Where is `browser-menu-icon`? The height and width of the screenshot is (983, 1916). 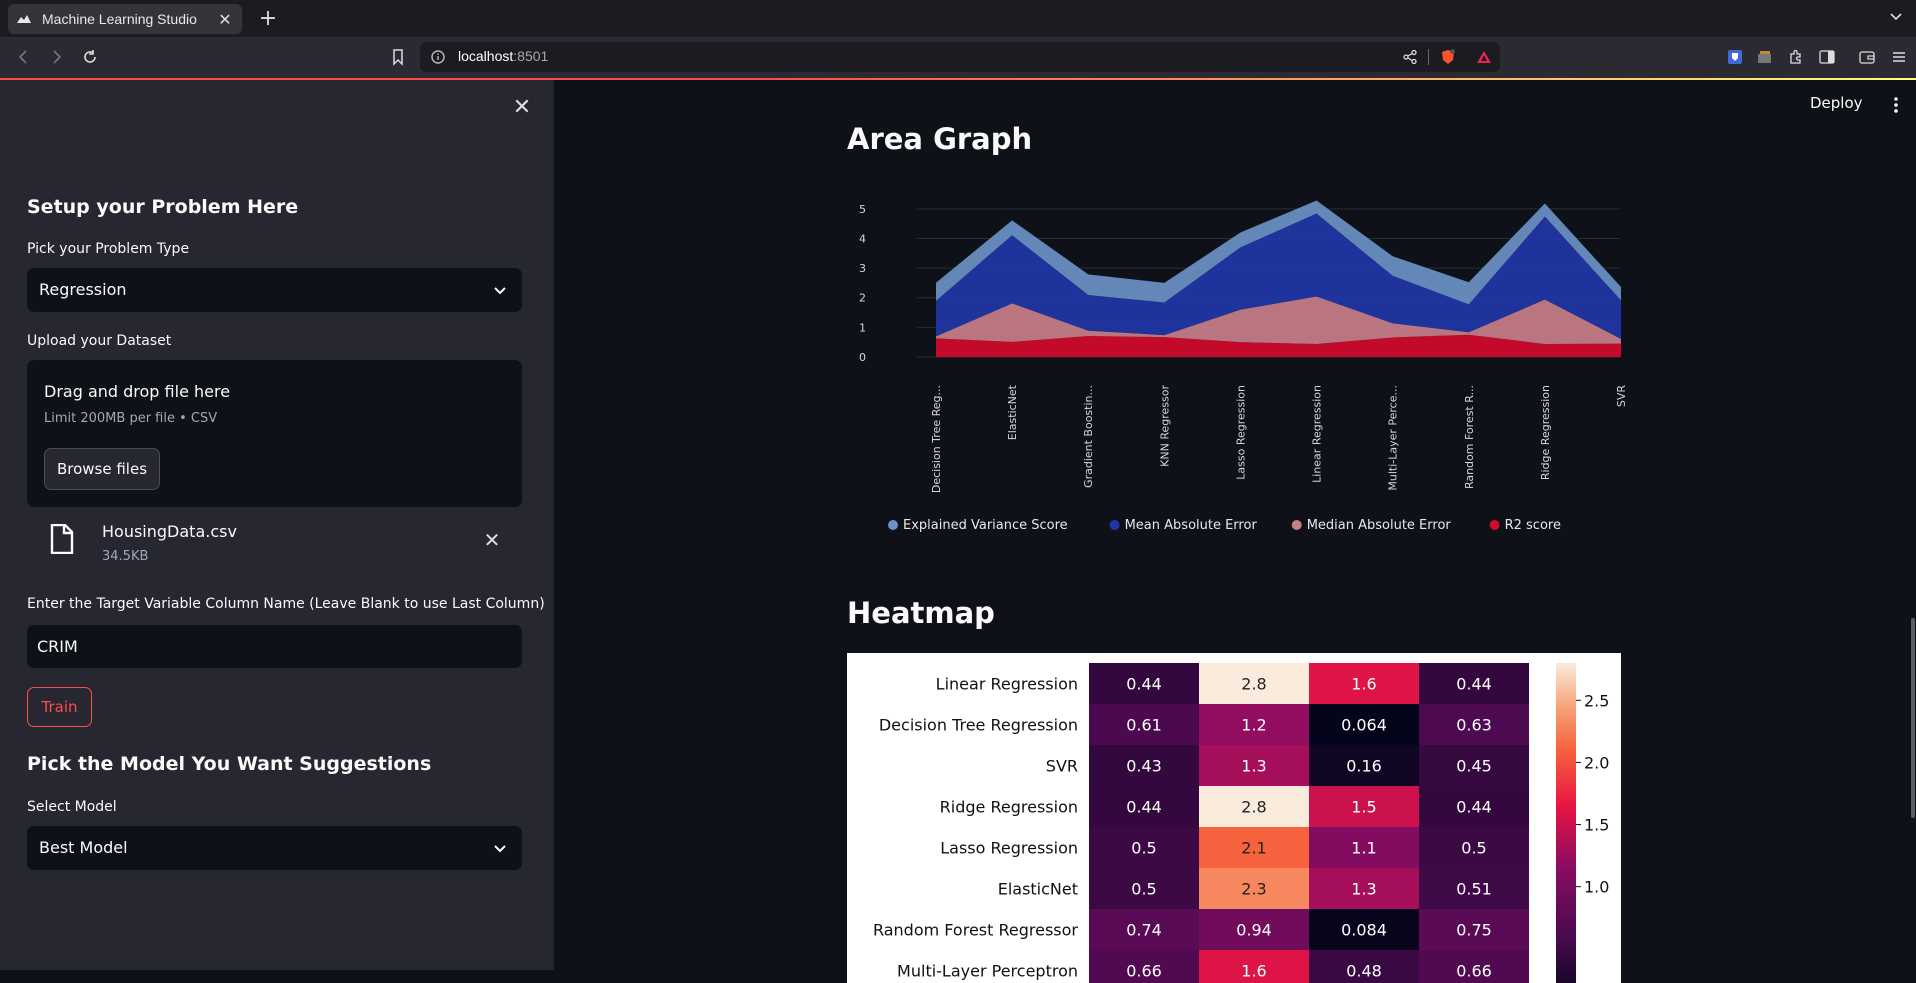
browser-menu-icon is located at coordinates (1899, 57).